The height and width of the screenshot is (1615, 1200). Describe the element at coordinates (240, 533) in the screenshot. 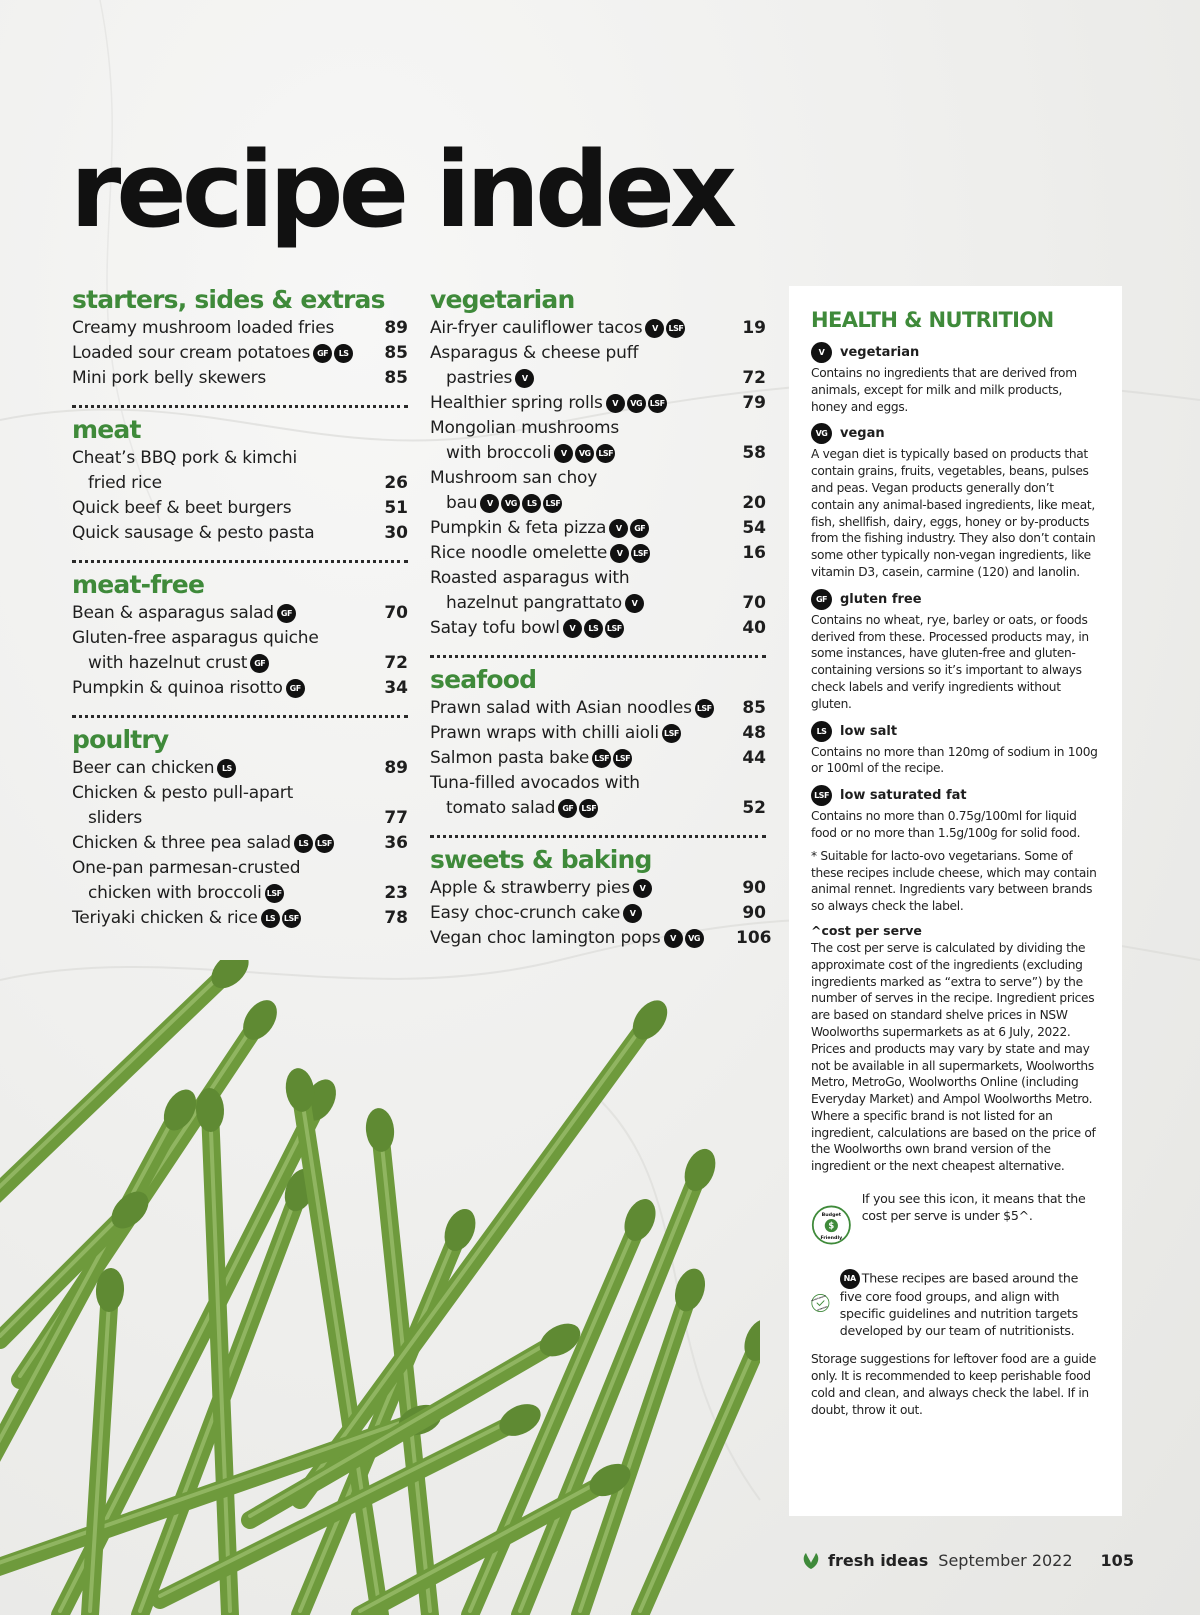

I see `recipe-entry: Quick sausage & pesto pasta 30` at that location.